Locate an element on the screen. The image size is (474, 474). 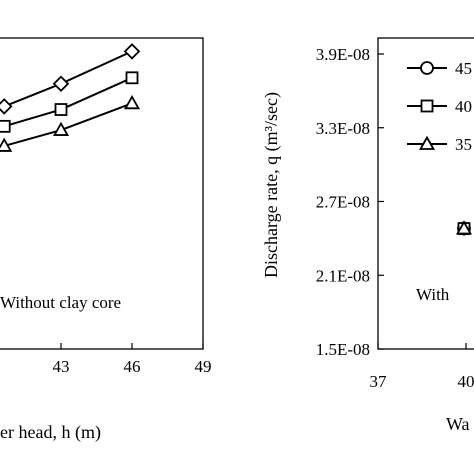
legend-label: 45 is located at coordinates (463, 68).